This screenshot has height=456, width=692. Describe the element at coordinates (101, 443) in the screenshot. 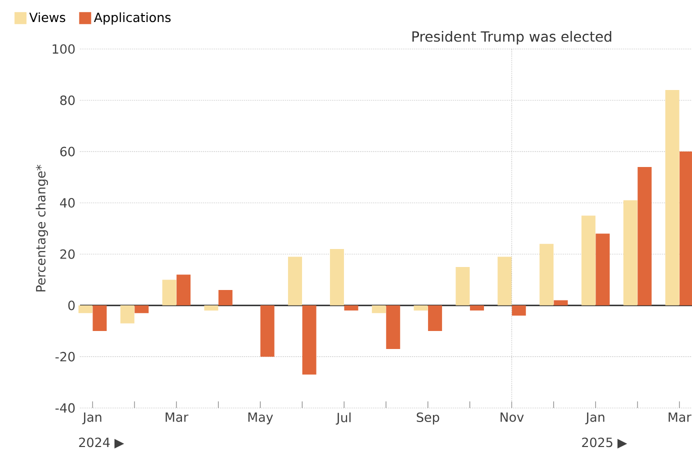

I see `text: 2024 ▶` at that location.